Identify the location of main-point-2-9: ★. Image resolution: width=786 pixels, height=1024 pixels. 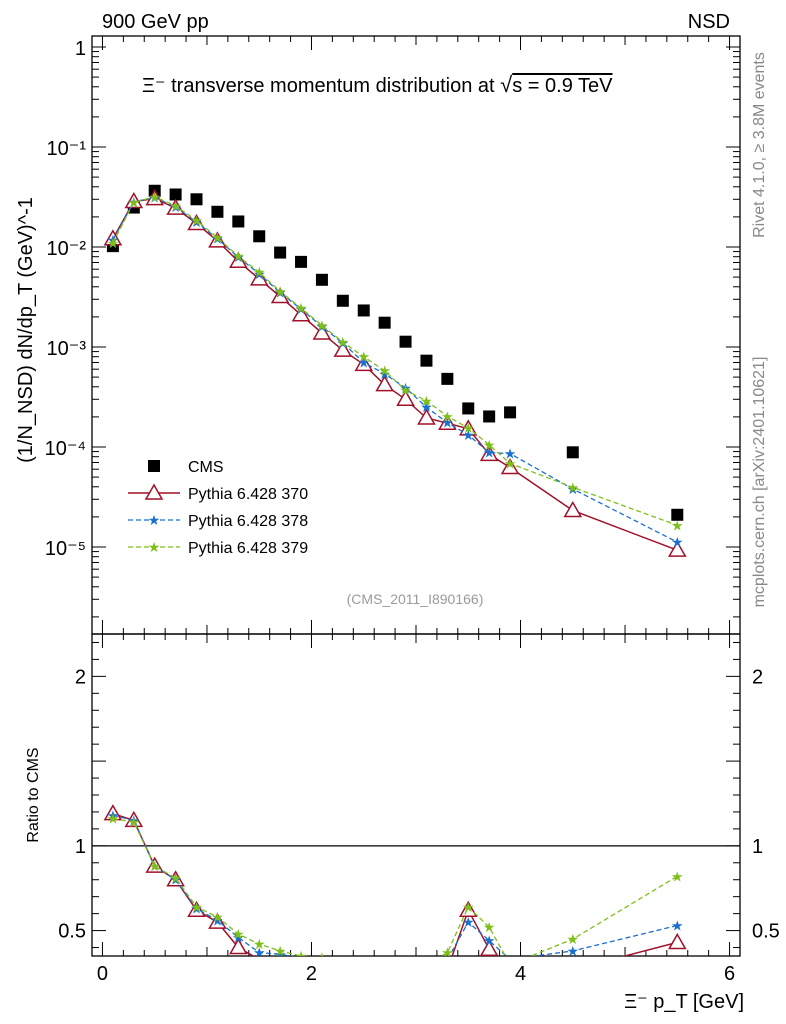
(301, 309).